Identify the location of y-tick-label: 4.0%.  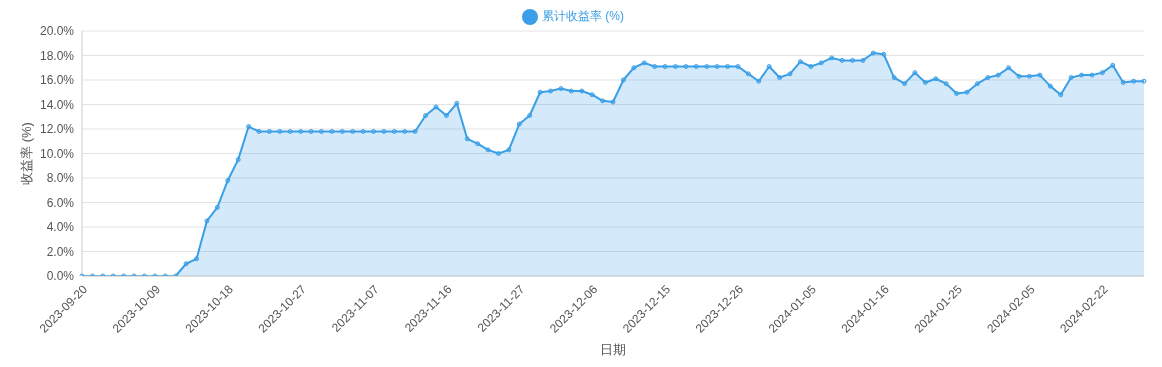
(60, 227).